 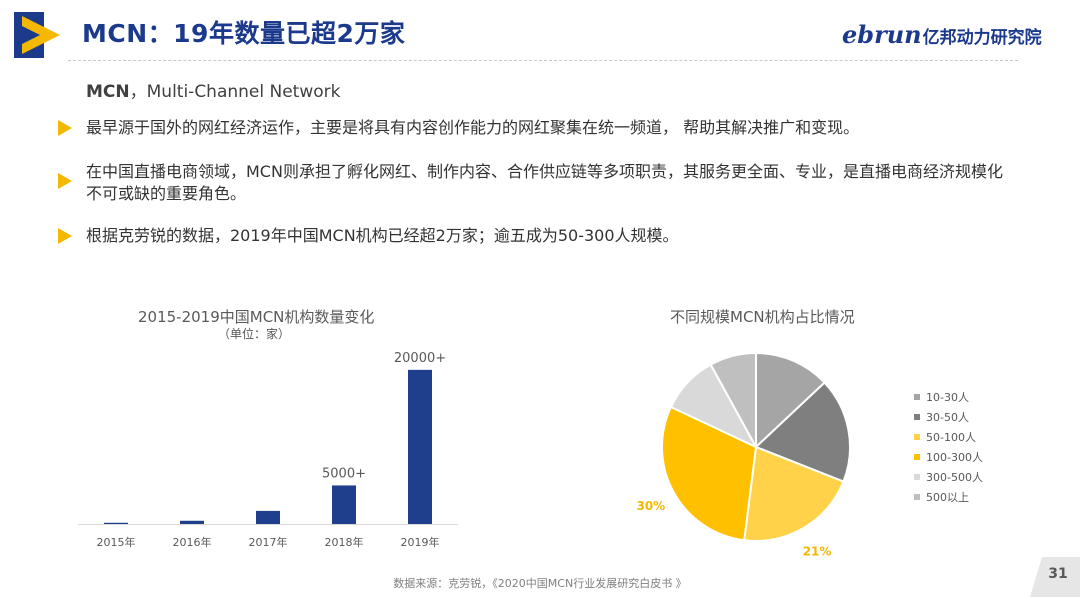 I want to click on brand-chinese-name: 亿邦动力研究院, so click(x=982, y=38).